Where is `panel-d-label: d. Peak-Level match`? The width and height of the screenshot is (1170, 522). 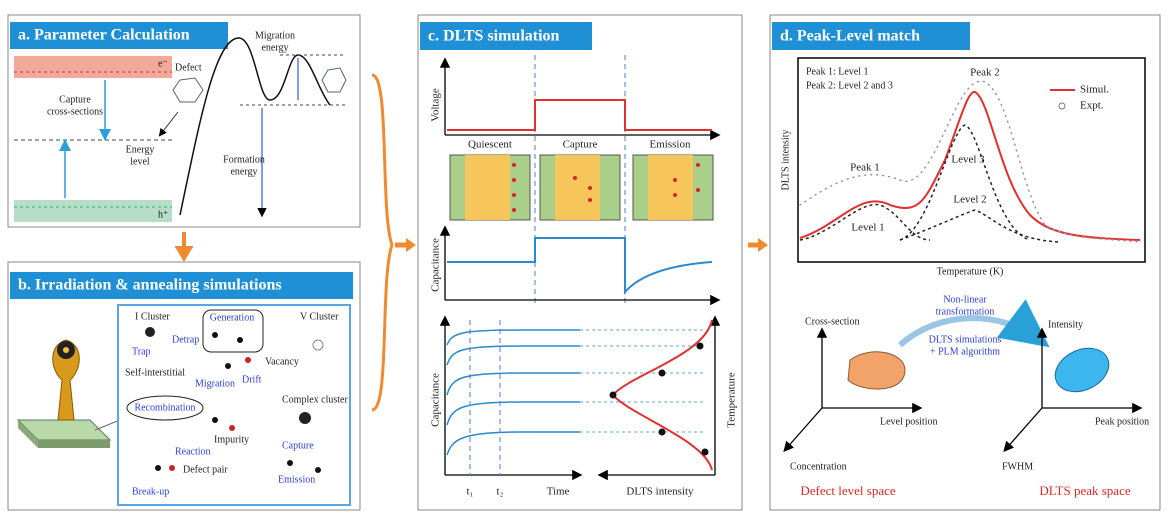
panel-d-label: d. Peak-Level match is located at coordinates (850, 36).